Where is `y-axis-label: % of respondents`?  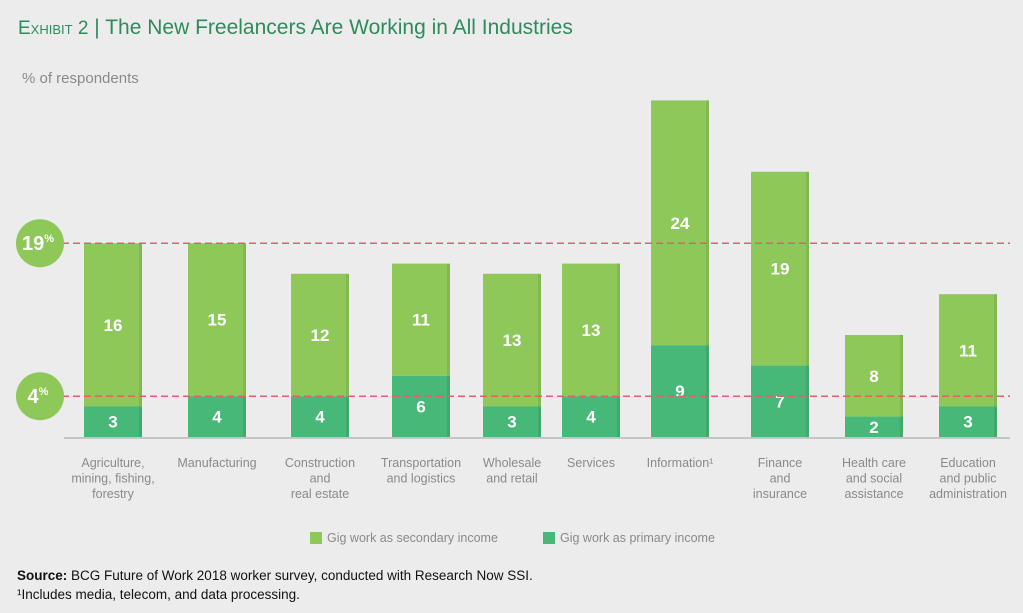
y-axis-label: % of respondents is located at coordinates (80, 78).